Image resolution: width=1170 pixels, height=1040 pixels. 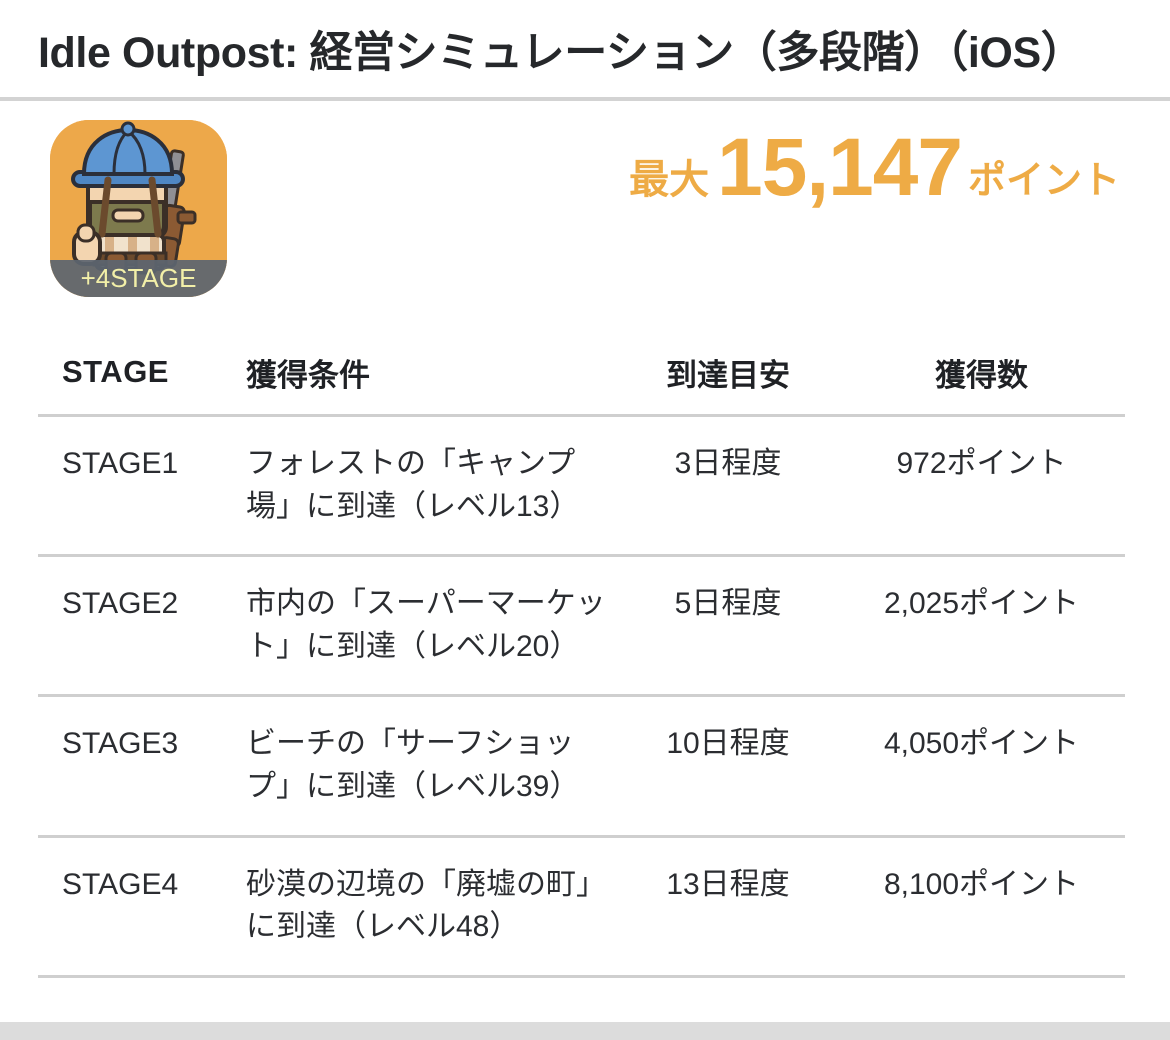 What do you see at coordinates (120, 604) in the screenshot?
I see `cell-stage: STAGE2` at bounding box center [120, 604].